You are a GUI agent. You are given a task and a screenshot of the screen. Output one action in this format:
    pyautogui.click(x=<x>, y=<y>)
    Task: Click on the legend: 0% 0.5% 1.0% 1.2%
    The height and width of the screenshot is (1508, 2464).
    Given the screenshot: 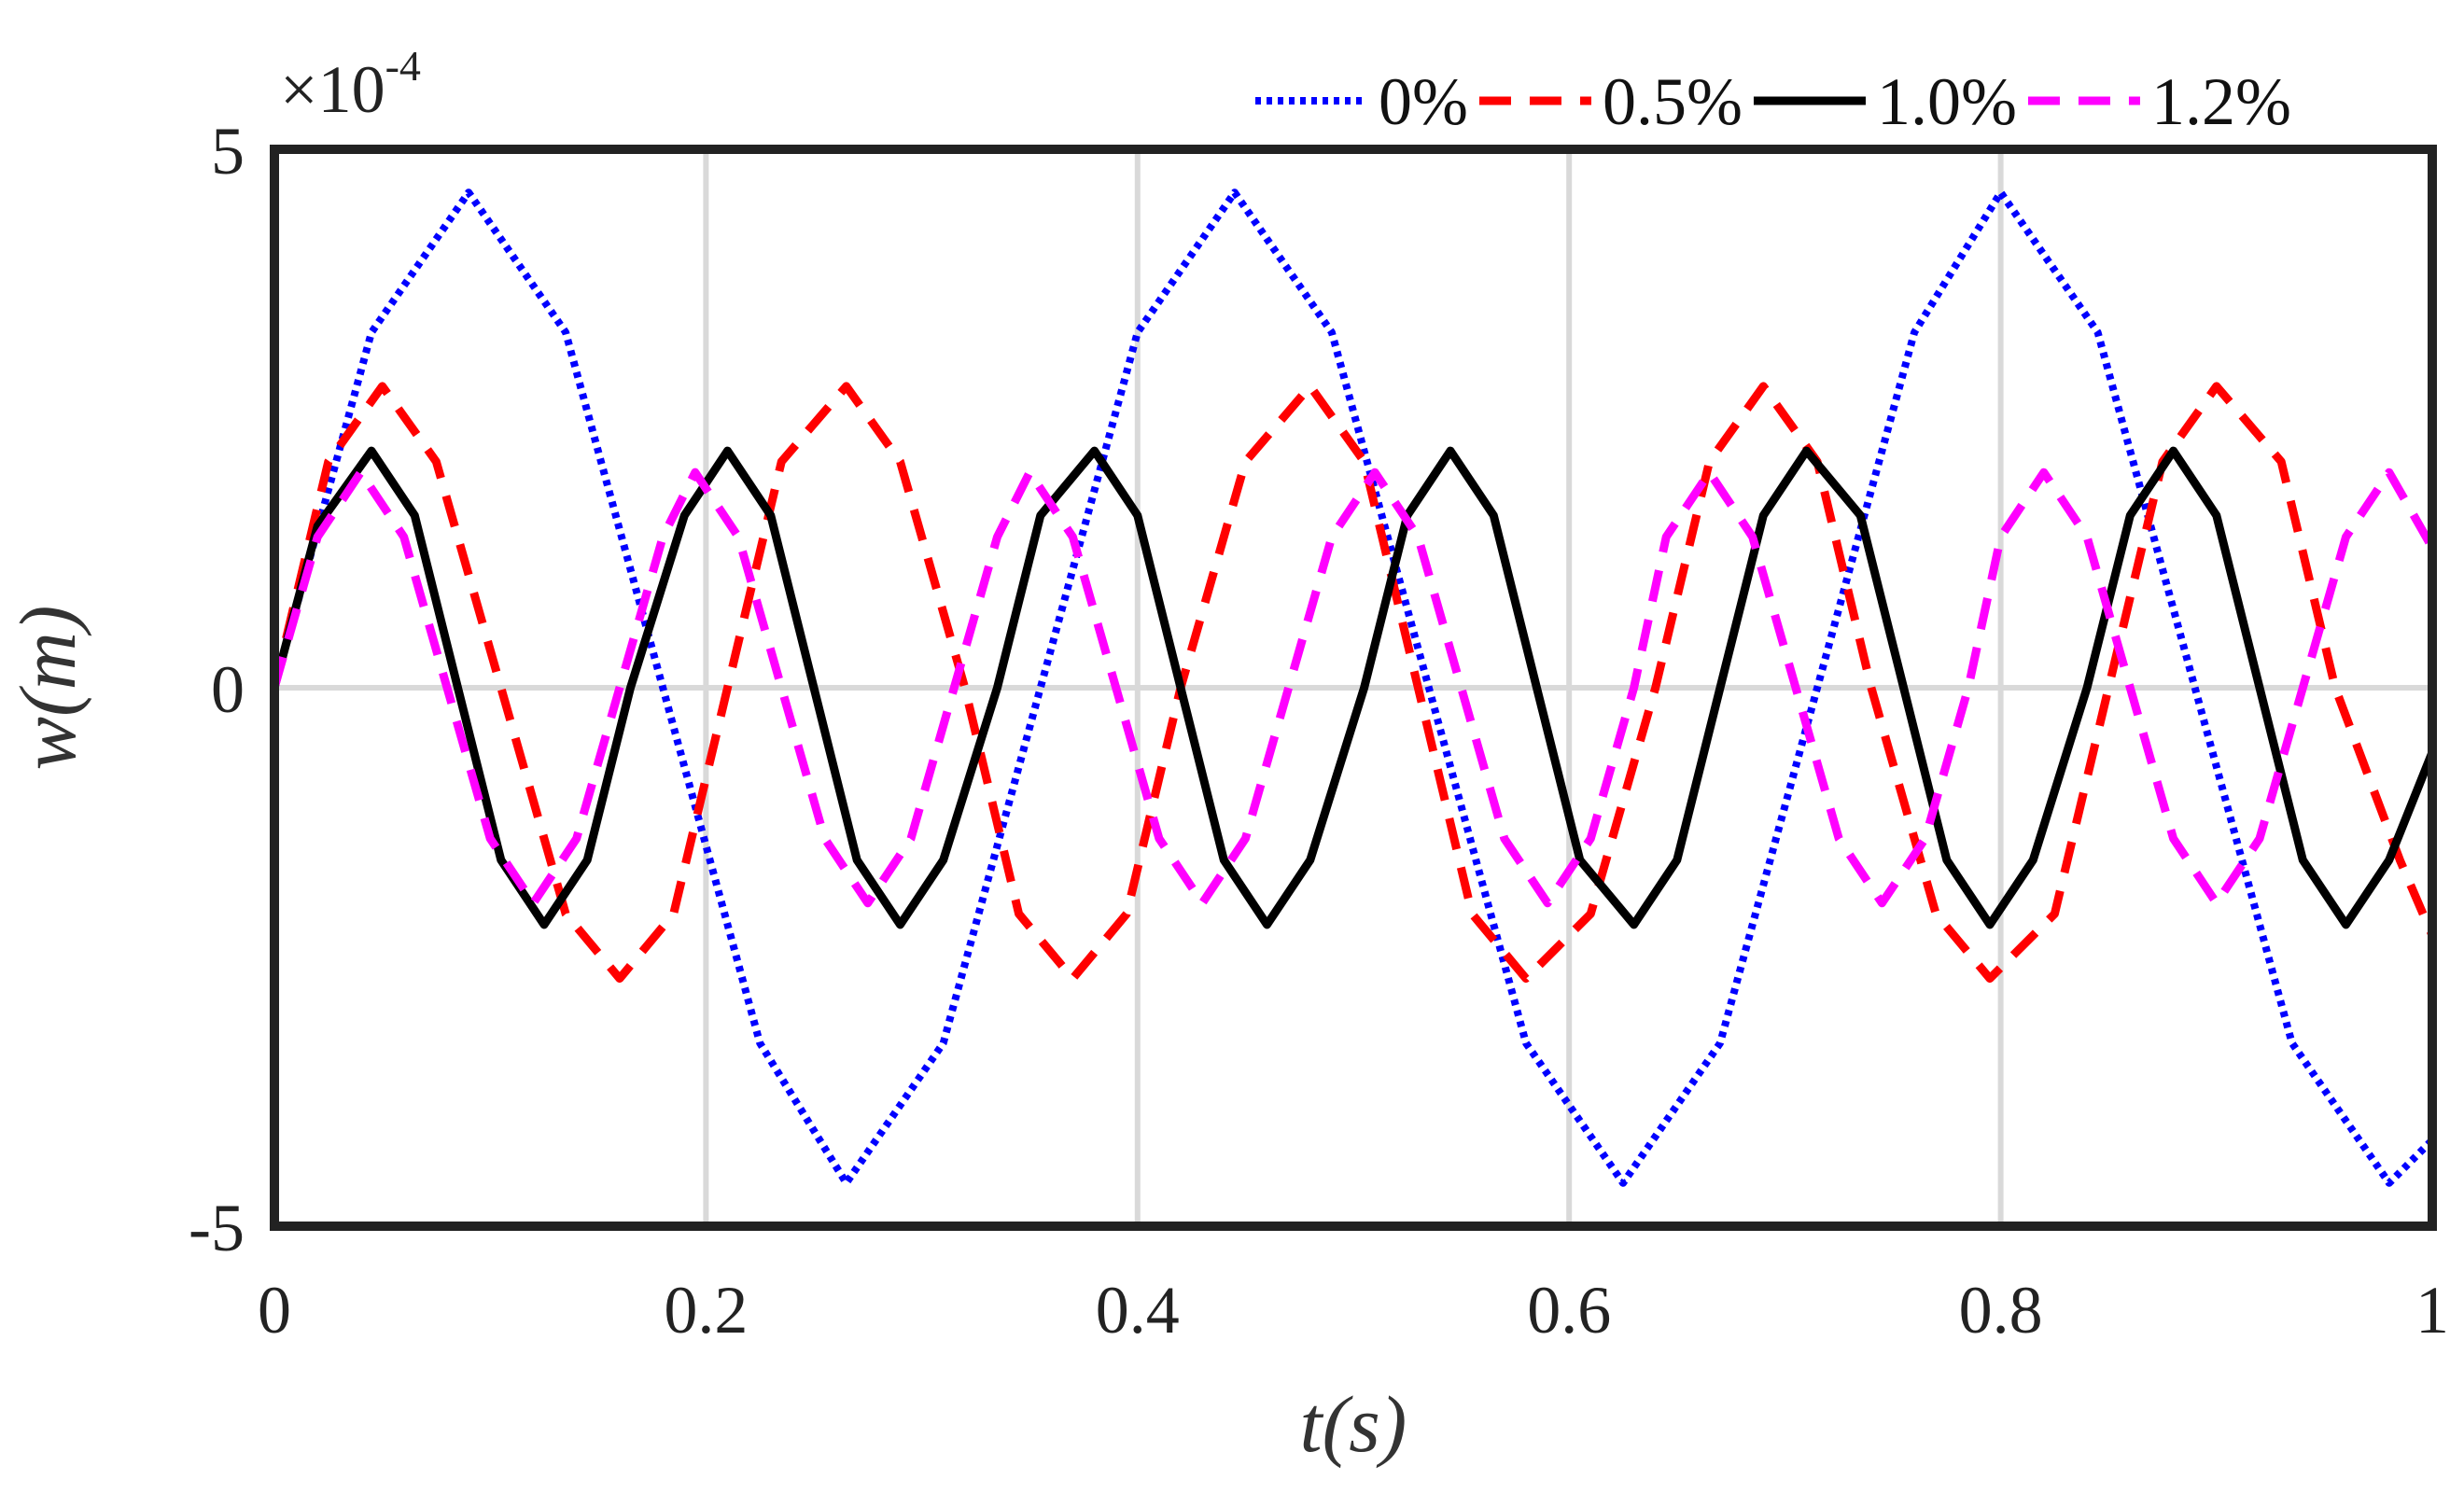 What is the action you would take?
    pyautogui.click(x=1773, y=102)
    